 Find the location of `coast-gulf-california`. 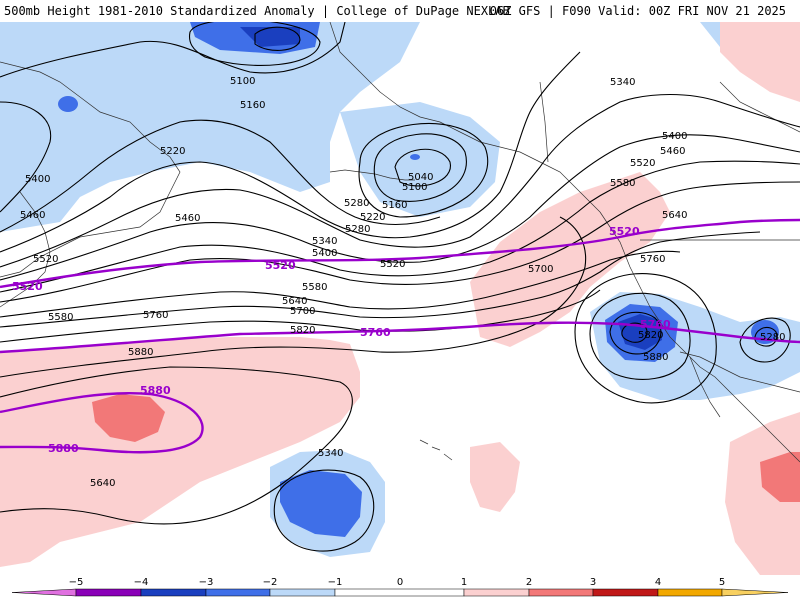

coast-gulf-california is located at coordinates (705, 387).